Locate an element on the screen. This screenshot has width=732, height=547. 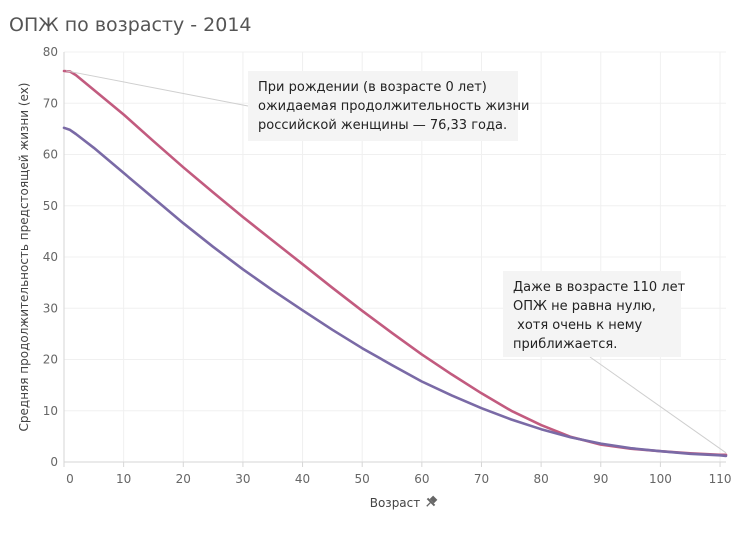
x-tick-label: 40 is located at coordinates (302, 479).